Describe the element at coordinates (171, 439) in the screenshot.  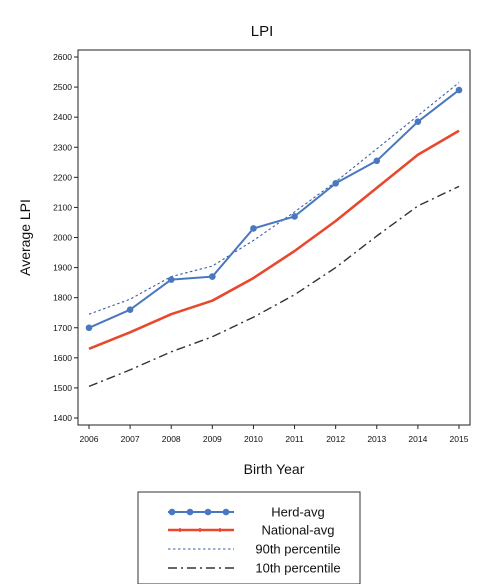
I see `x-tick-label: 2008` at that location.